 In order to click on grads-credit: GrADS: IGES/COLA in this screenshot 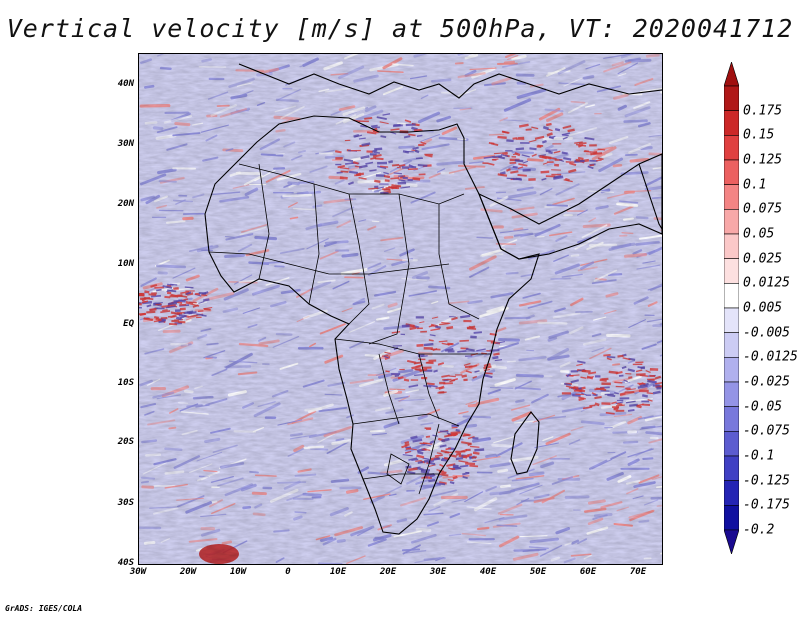, I will do `click(44, 608)`.